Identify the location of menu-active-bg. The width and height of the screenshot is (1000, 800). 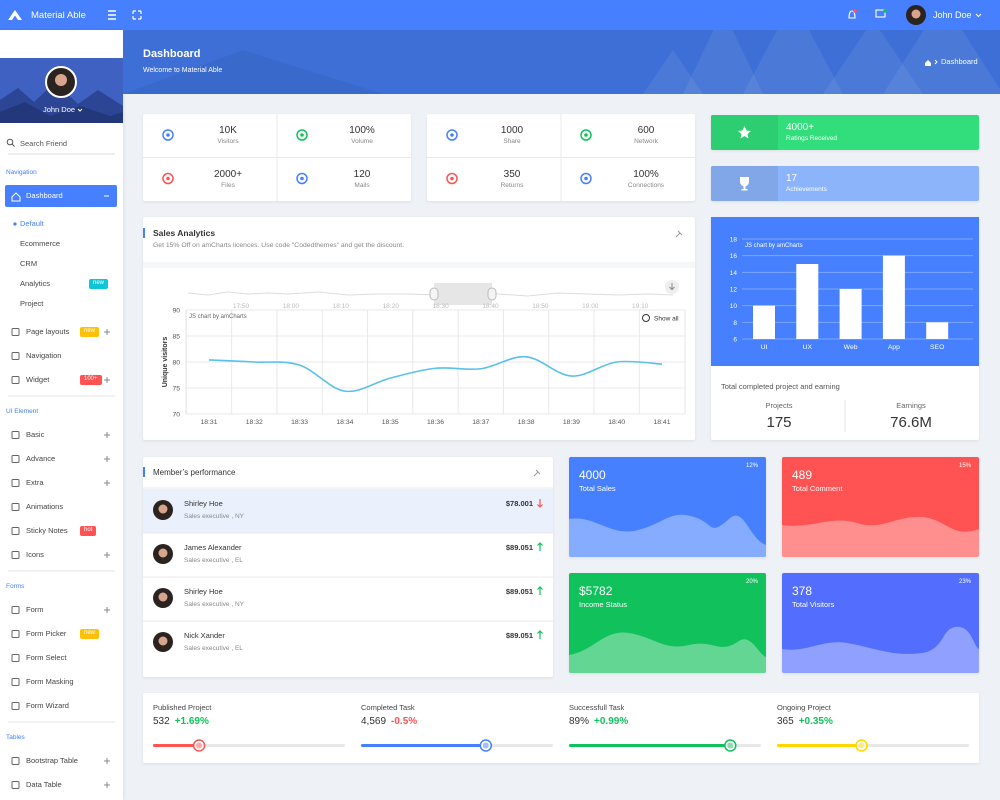
(61, 196).